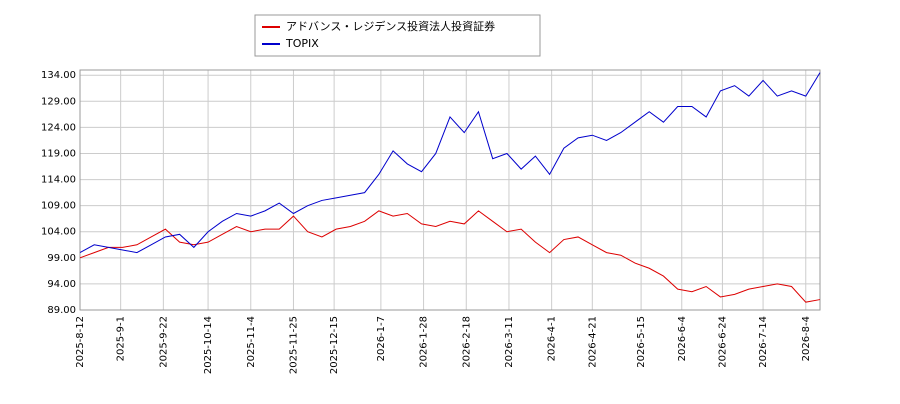  I want to click on y-tick-label: 124.00, so click(58, 127).